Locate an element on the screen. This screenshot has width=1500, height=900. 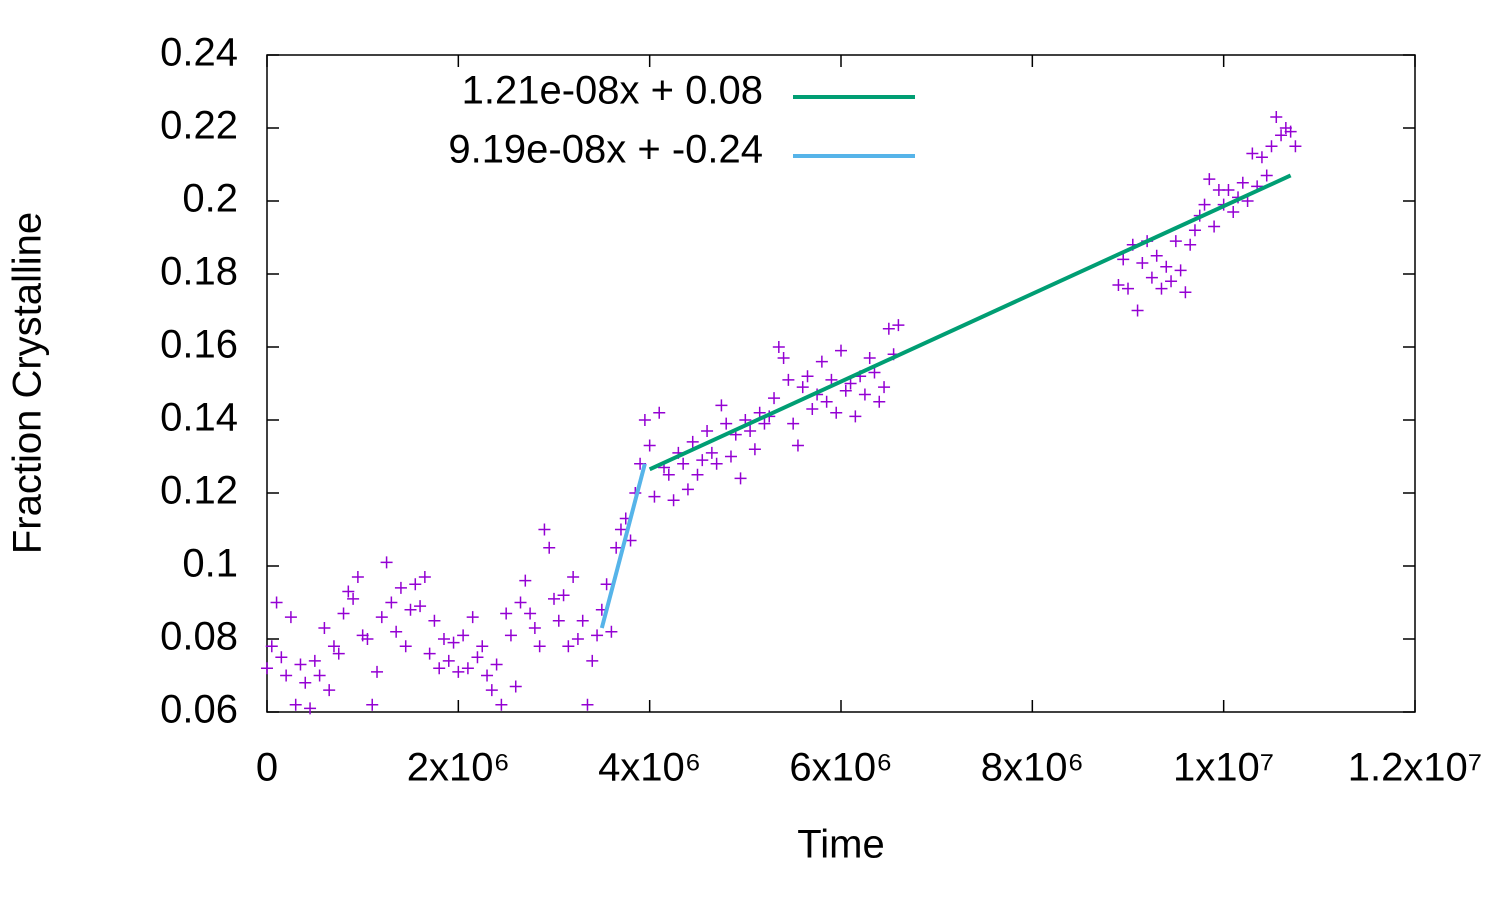
y-tick-label: 0.06 is located at coordinates (199, 710).